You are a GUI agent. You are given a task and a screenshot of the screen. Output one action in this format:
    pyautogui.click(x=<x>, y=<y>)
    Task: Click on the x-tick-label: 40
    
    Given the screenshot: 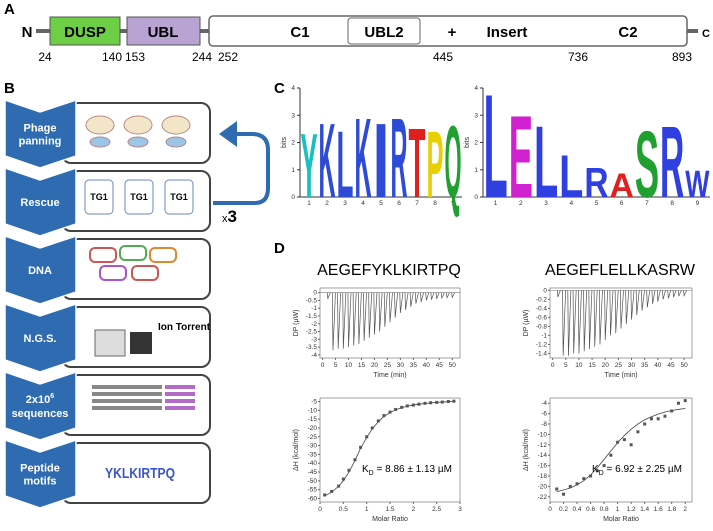 What is the action you would take?
    pyautogui.click(x=427, y=365)
    